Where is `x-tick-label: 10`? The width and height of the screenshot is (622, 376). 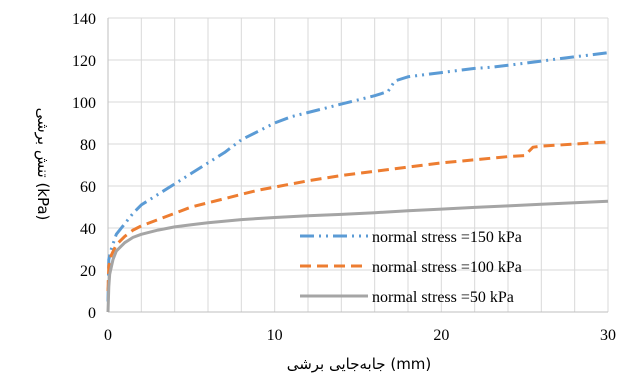 x-tick-label: 10 is located at coordinates (275, 335).